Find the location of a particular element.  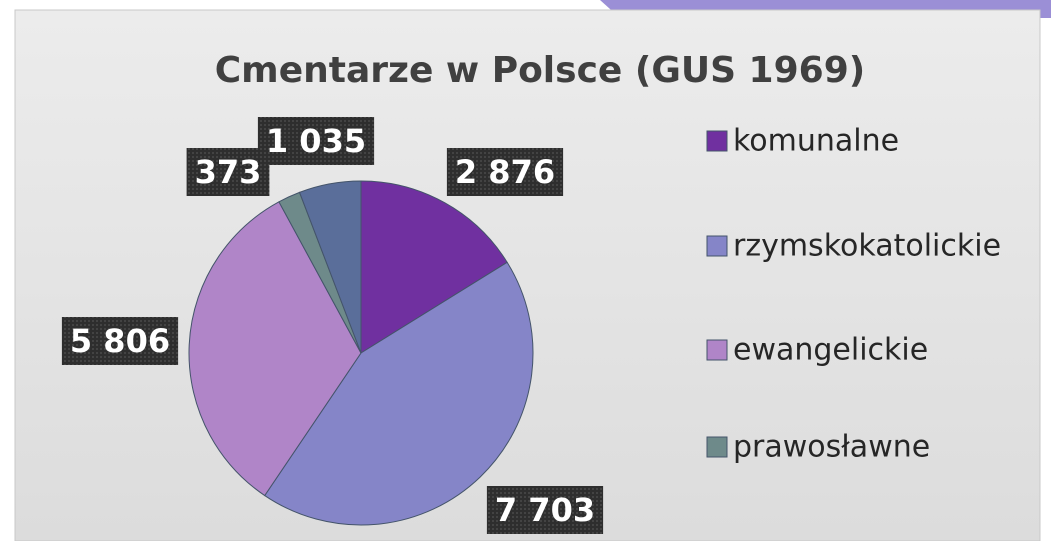

data-label: 7 703 is located at coordinates (545, 510).